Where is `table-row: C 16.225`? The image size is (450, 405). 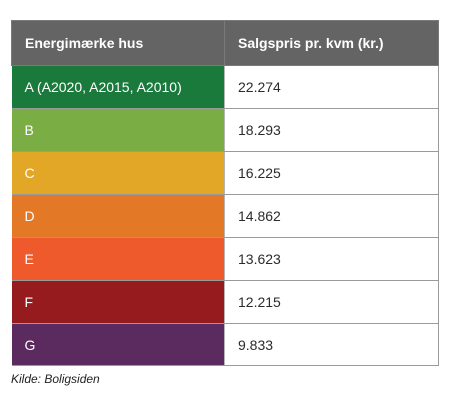 table-row: C 16.225 is located at coordinates (225, 173).